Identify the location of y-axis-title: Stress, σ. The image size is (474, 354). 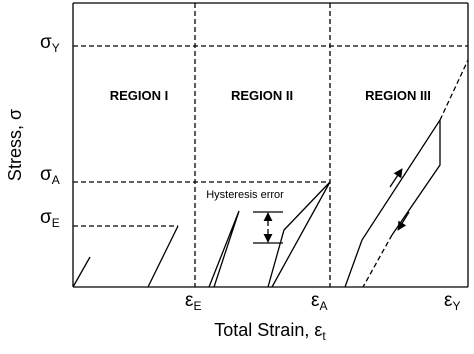
(15, 145).